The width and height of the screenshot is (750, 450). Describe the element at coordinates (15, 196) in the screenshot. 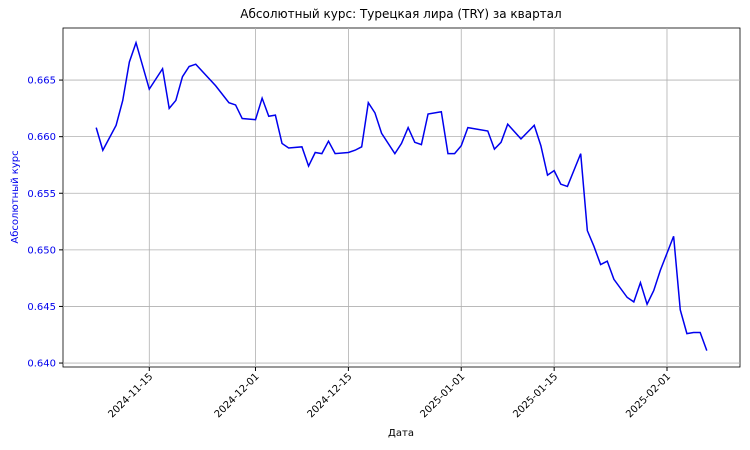

I see `y-axis-label: Абсолютный курс` at that location.